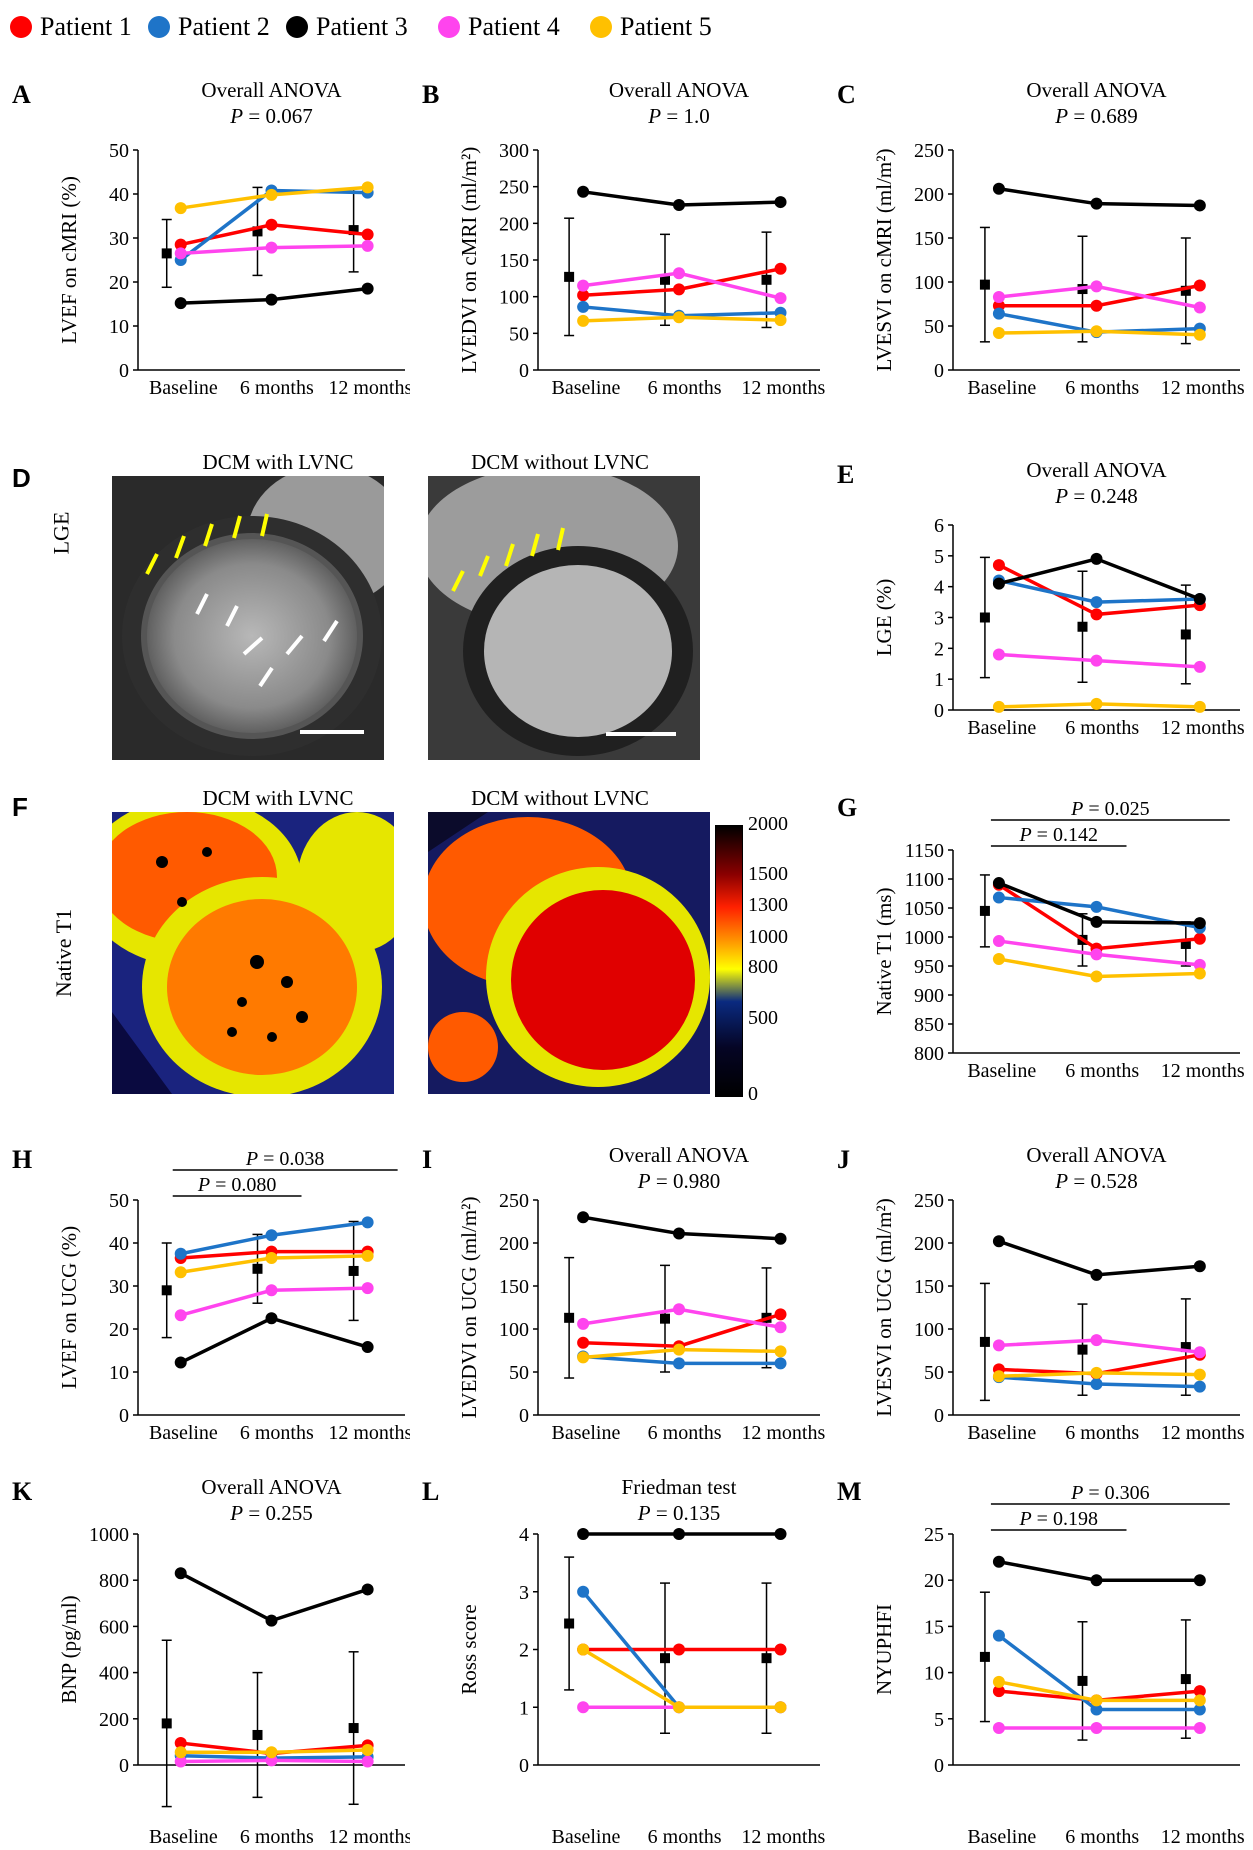 This screenshot has height=1850, width=1253. Describe the element at coordinates (119, 195) in the screenshot. I see `y-tick-label: 40` at that location.